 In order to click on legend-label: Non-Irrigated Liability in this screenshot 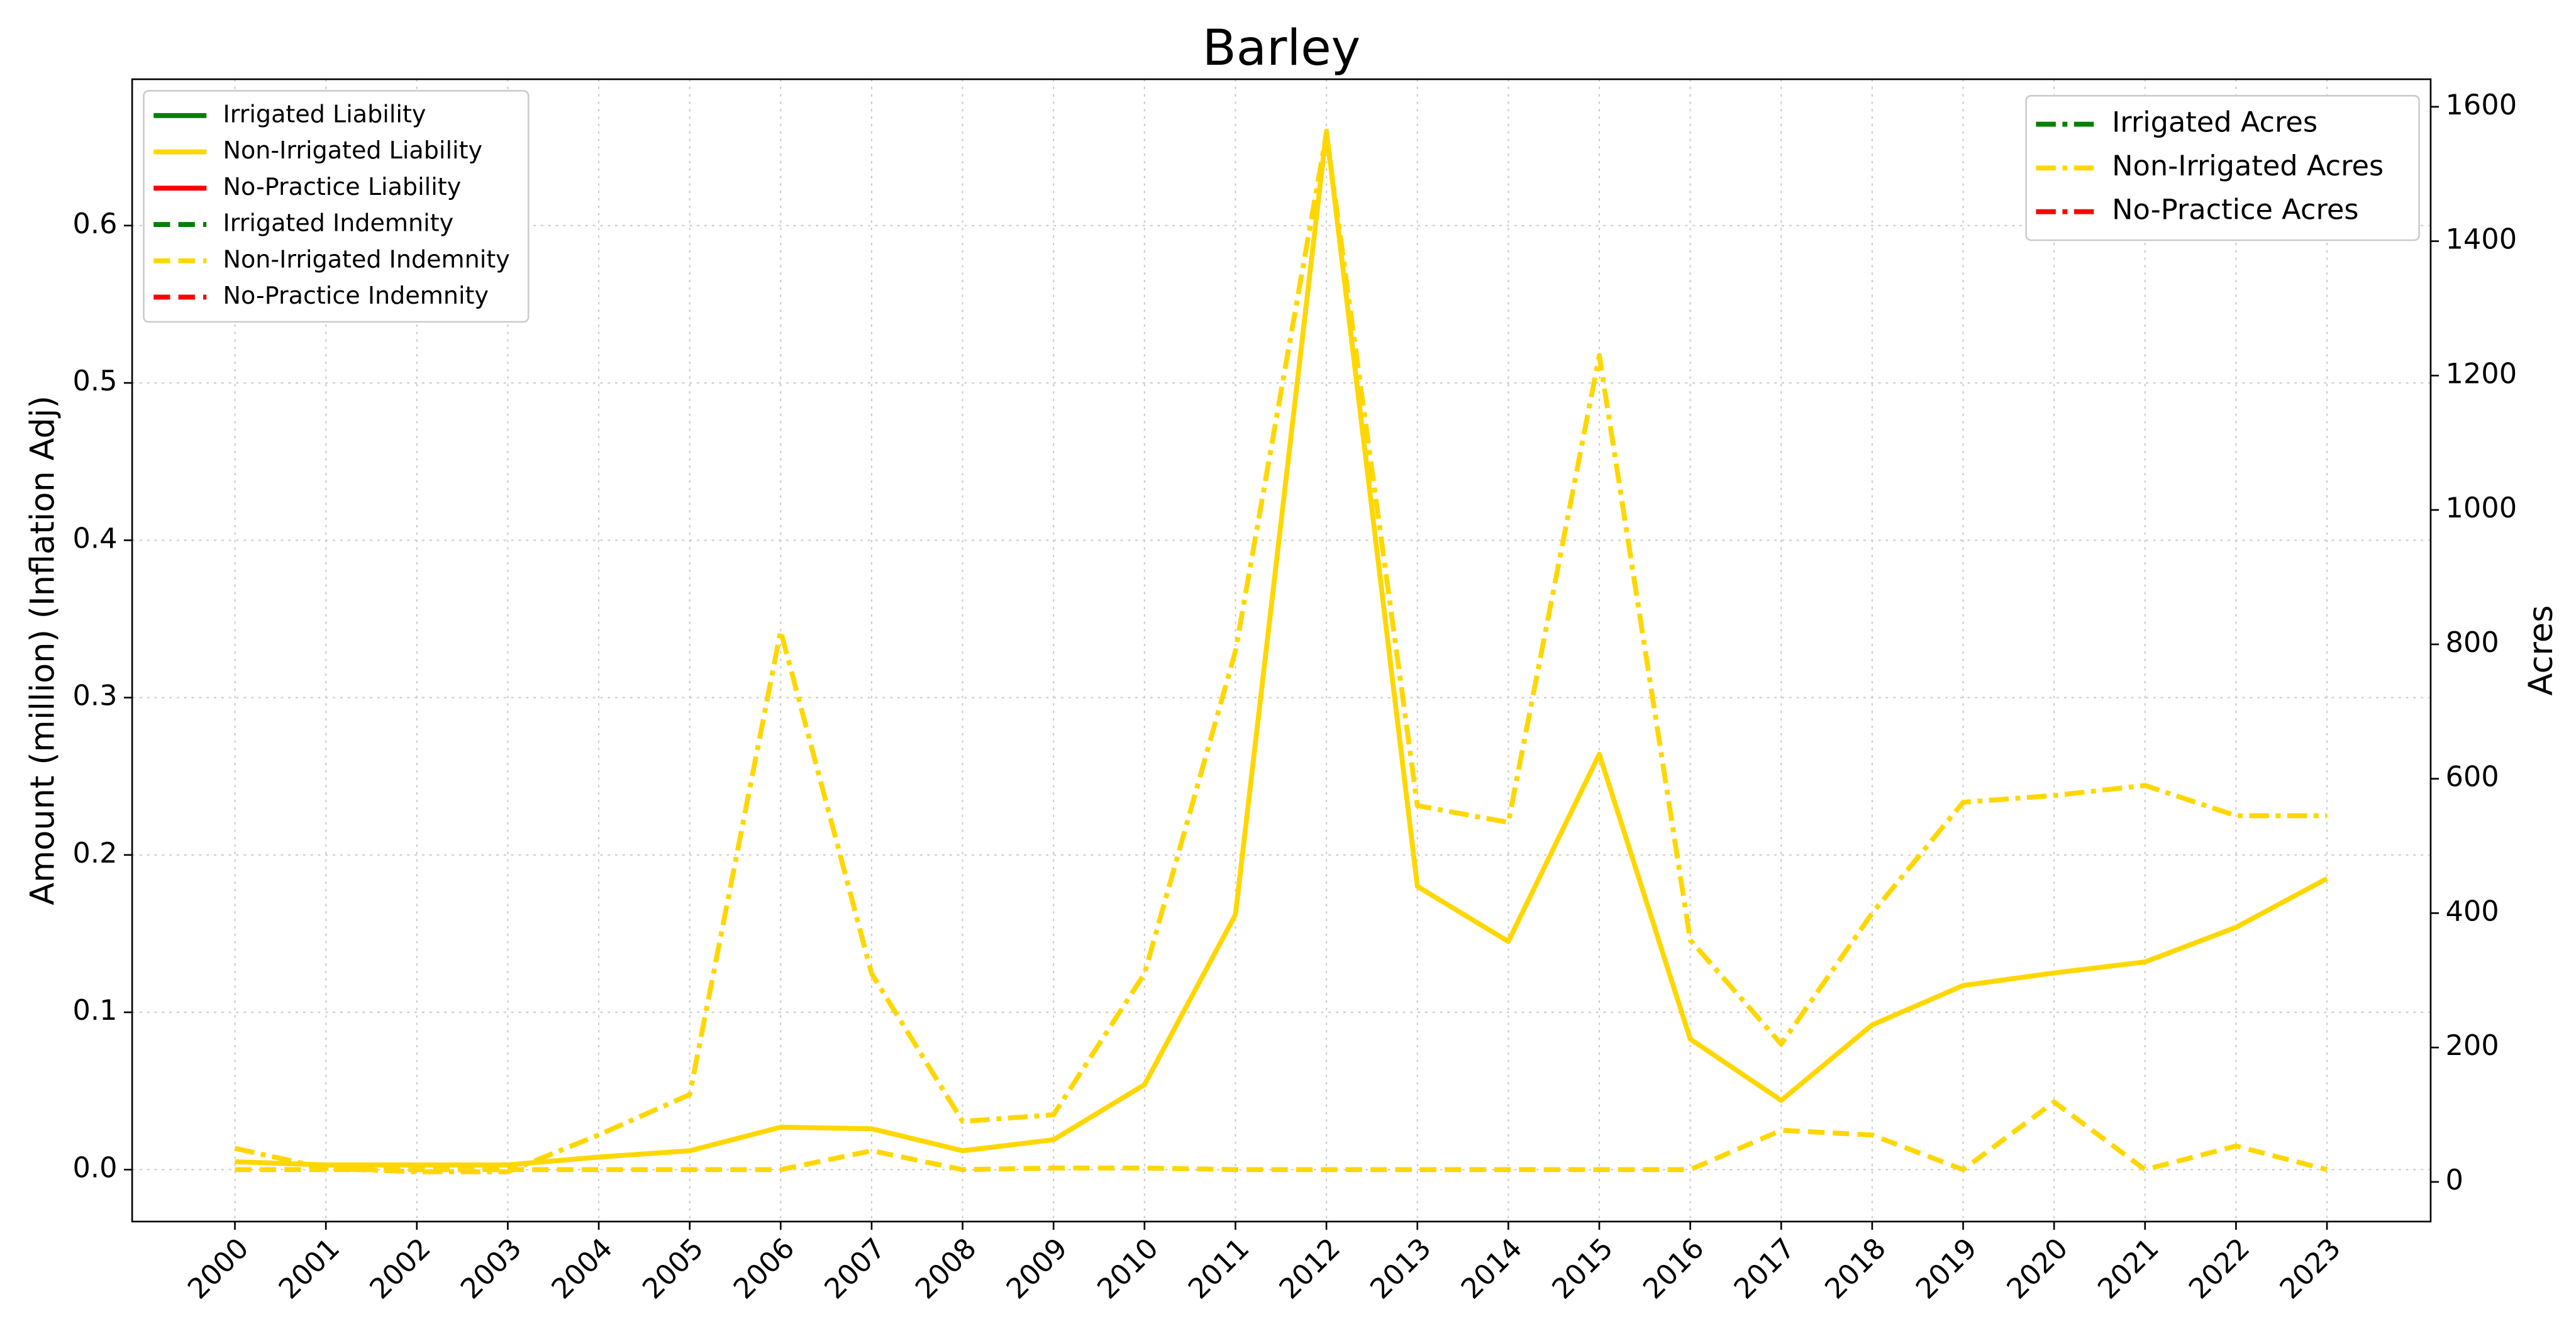, I will do `click(353, 150)`.